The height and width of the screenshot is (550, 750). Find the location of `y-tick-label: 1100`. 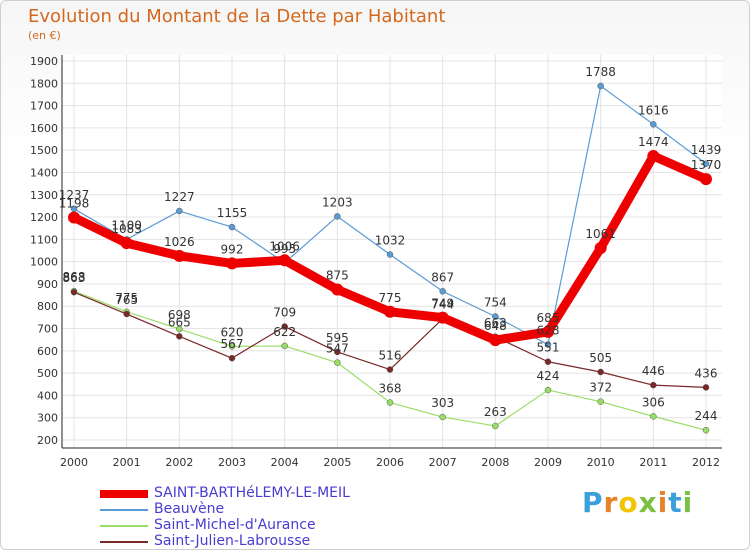

y-tick-label: 1100 is located at coordinates (44, 239).